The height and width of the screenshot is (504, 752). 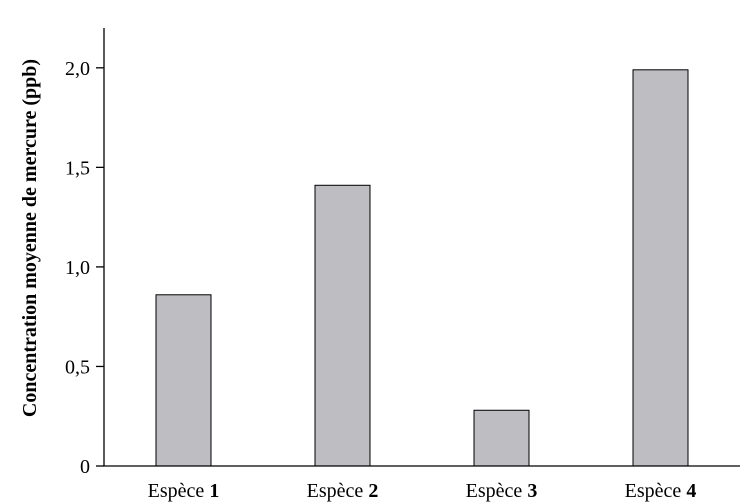 I want to click on x-axis: Espèce 1 Espèce 2 Espèce 3 Espèce 4, so click(x=422, y=491).